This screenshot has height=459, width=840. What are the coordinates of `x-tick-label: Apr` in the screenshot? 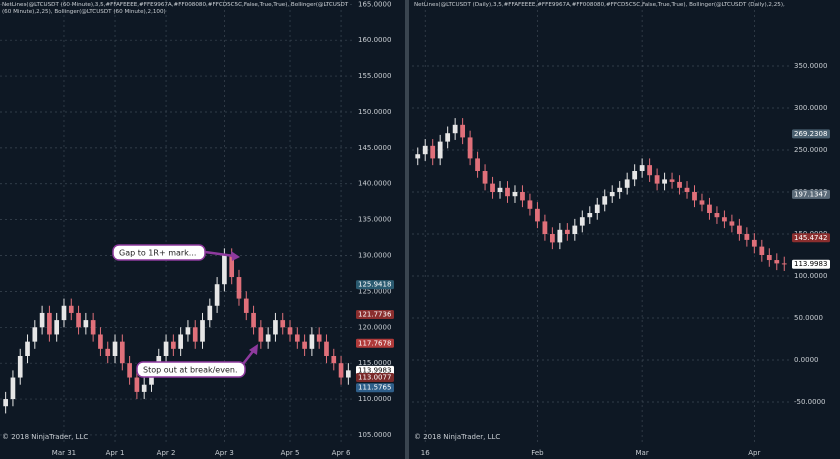 It's located at (754, 453).